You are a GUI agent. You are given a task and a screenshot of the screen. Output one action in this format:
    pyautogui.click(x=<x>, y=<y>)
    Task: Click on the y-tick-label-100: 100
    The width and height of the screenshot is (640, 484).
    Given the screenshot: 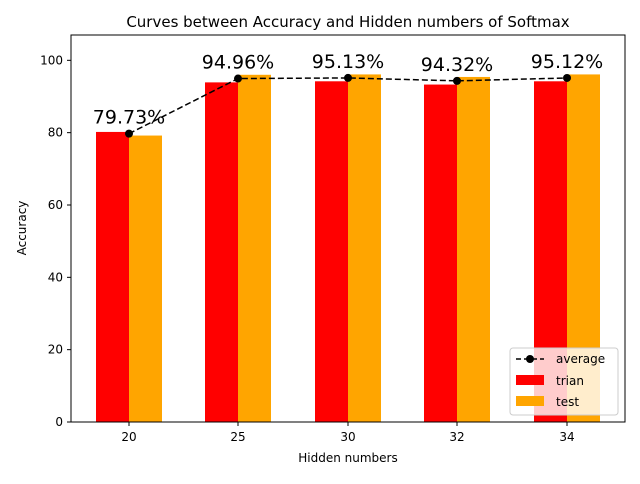 What is the action you would take?
    pyautogui.click(x=51, y=60)
    